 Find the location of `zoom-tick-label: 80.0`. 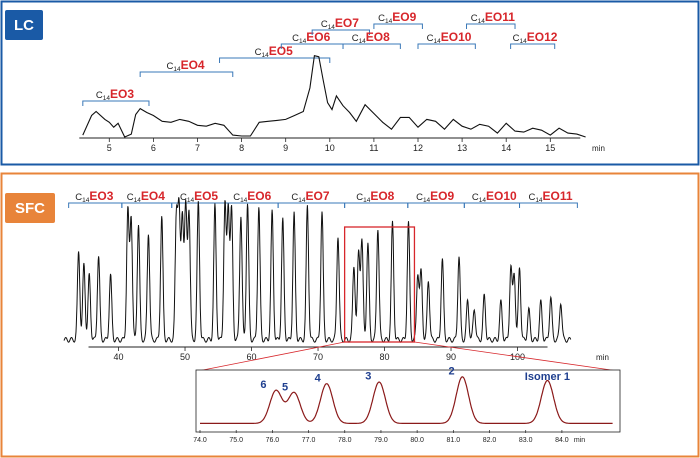

zoom-tick-label: 80.0 is located at coordinates (417, 440).